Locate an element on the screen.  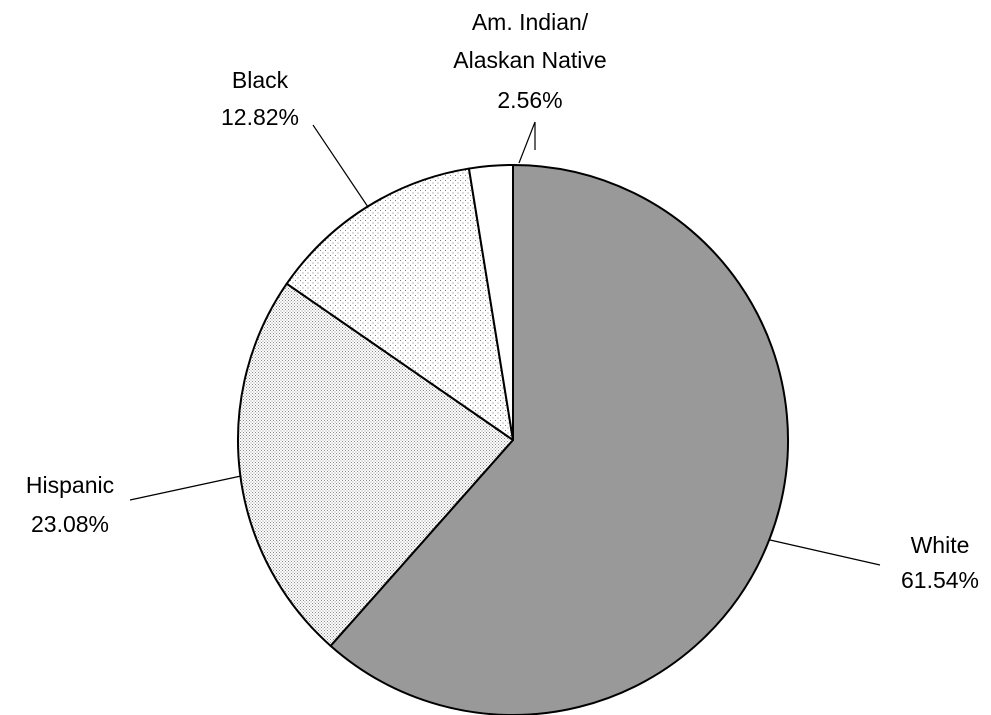
slice-category-label-am-indian-alaskan-native-line-1: Am. Indian/ is located at coordinates (530, 22).